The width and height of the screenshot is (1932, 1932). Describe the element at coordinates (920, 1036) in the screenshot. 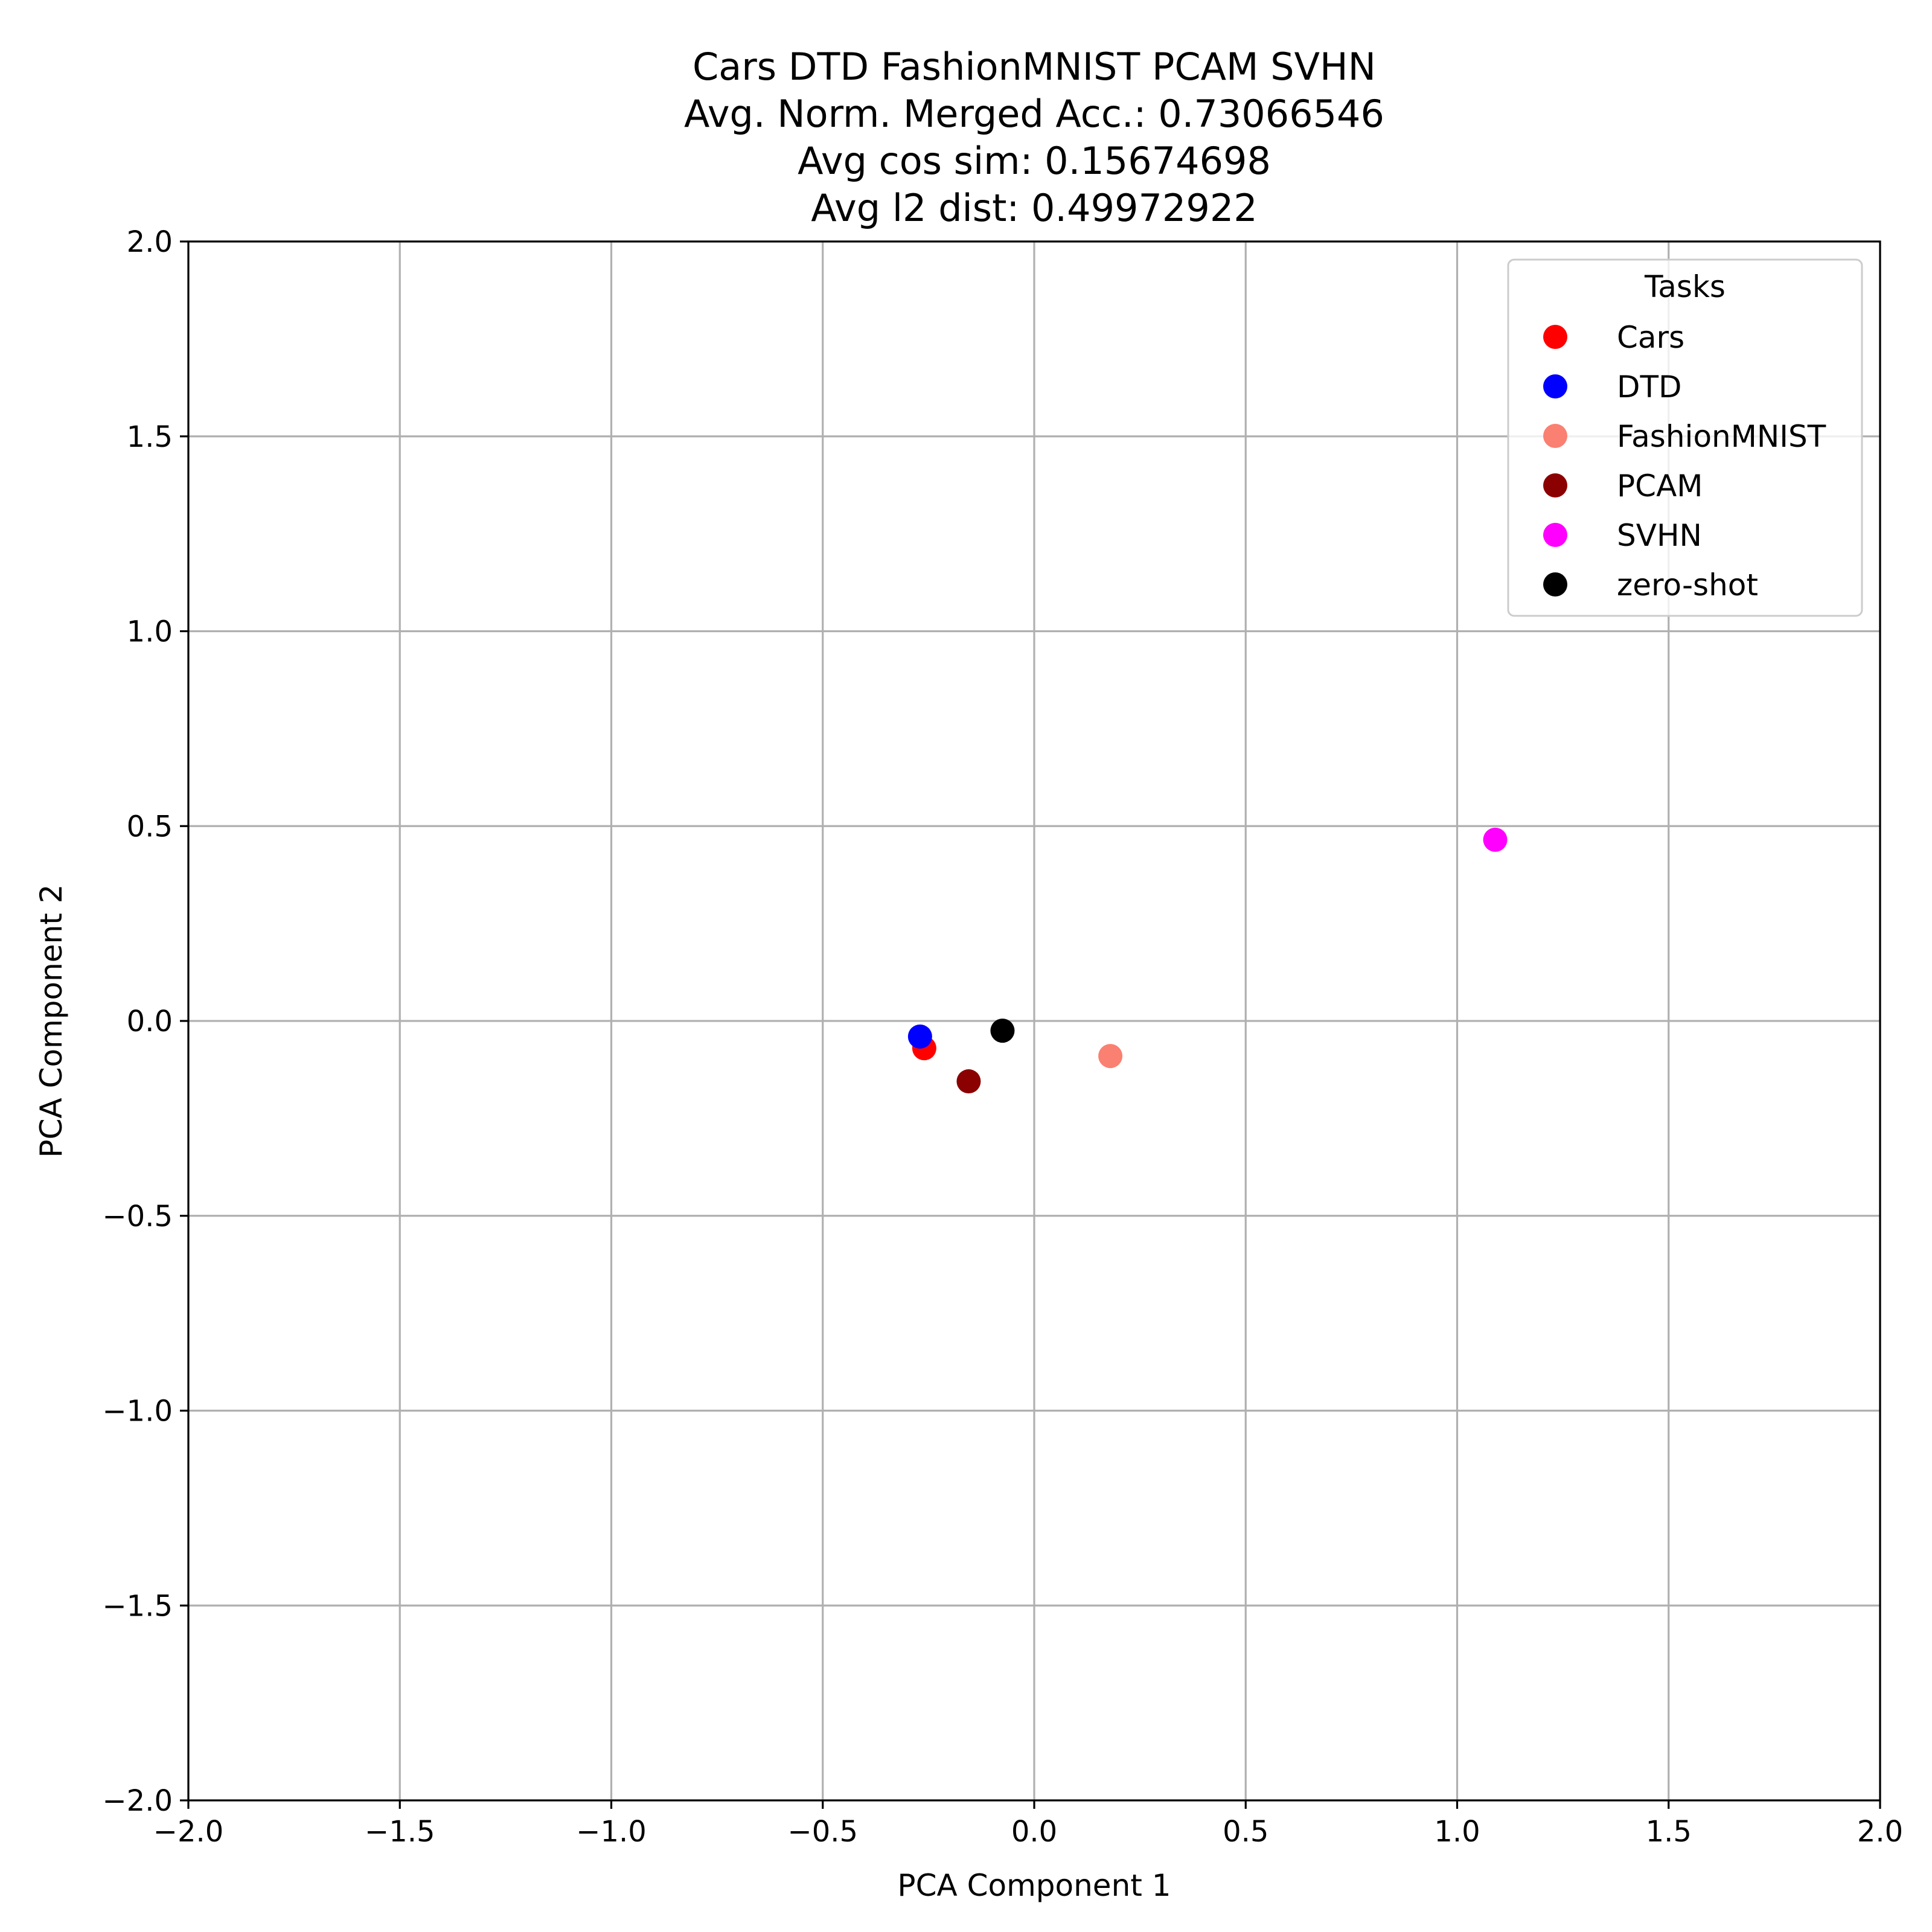

I see `data-point-dtd` at that location.